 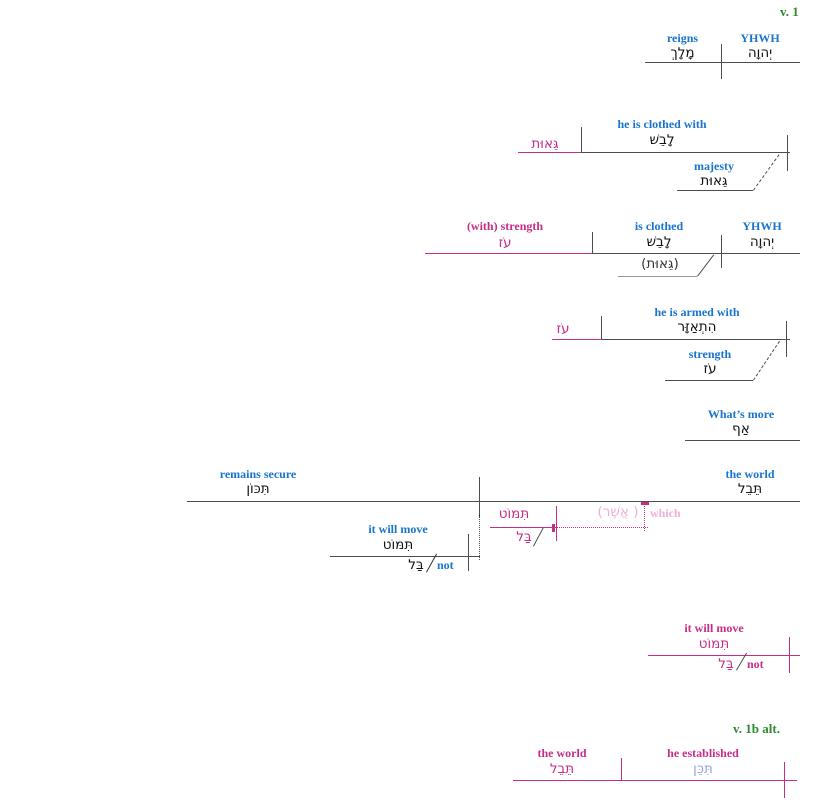 I want to click on object-hebrew: עֹז, so click(x=710, y=369).